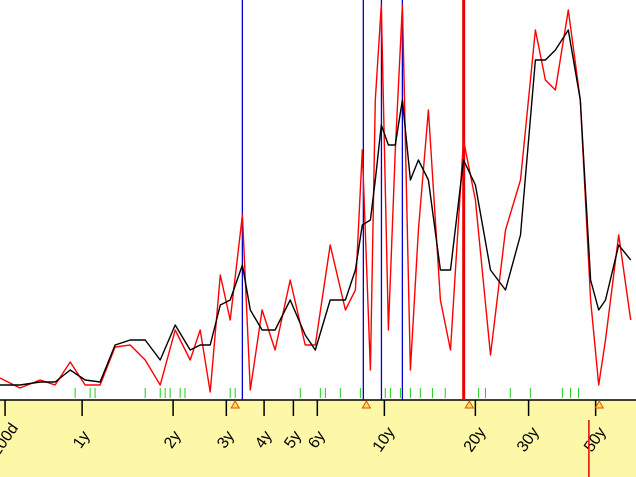 This screenshot has height=477, width=636. I want to click on x-tick-label: 5y, so click(293, 440).